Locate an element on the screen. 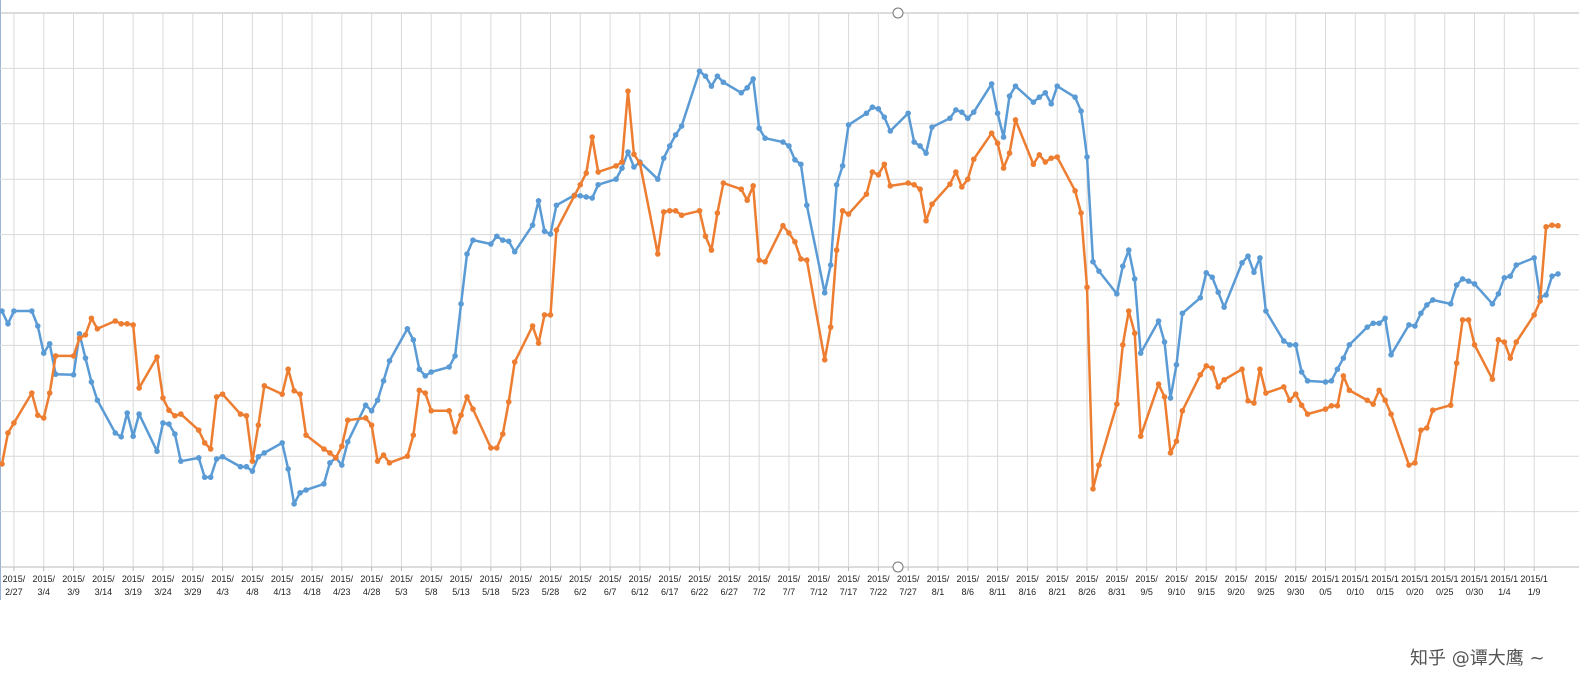 This screenshot has width=1579, height=676. x-tick-label: 2015/4/28 is located at coordinates (371, 585).